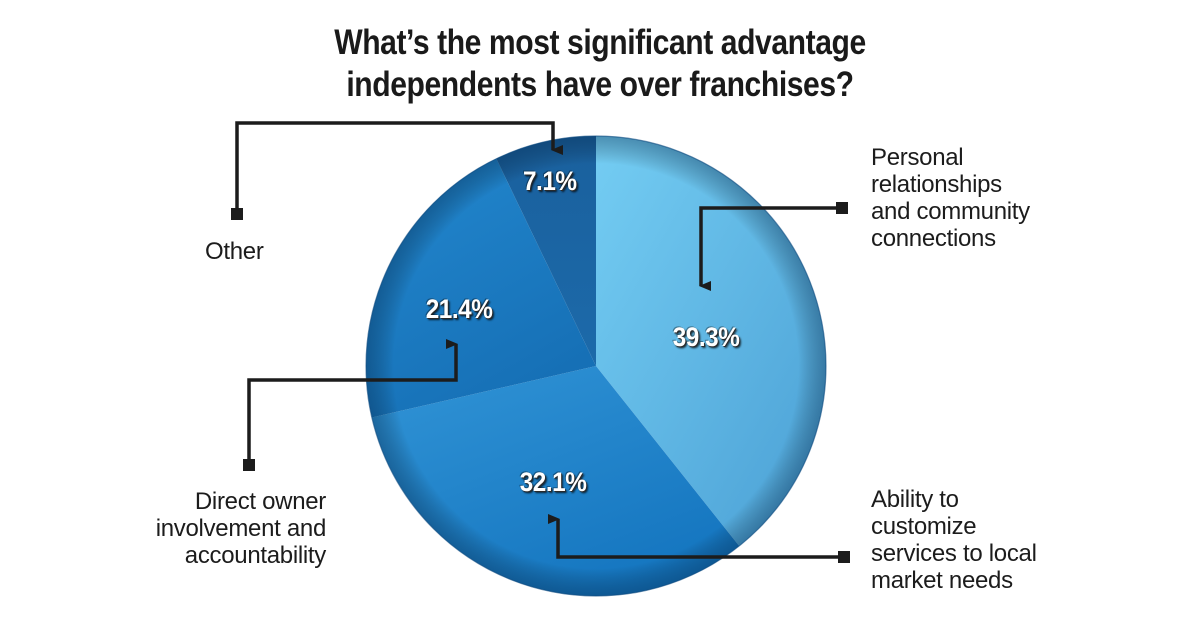  What do you see at coordinates (942, 580) in the screenshot?
I see `label-line: market needs` at bounding box center [942, 580].